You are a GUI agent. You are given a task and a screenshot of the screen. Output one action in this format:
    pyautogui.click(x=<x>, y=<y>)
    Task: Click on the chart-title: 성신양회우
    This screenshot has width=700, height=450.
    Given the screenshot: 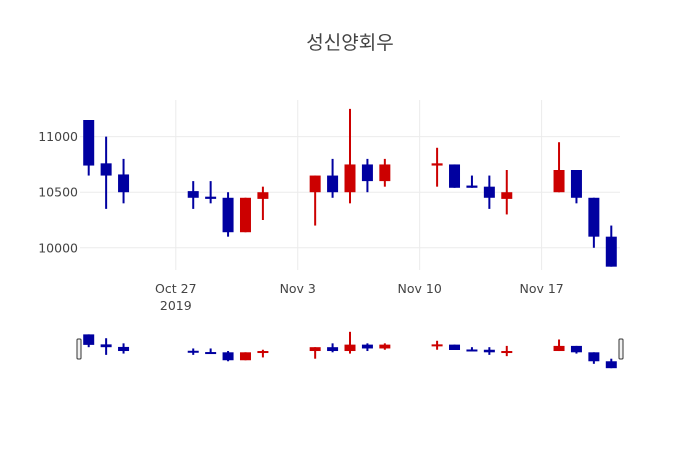 What is the action you would take?
    pyautogui.click(x=350, y=43)
    